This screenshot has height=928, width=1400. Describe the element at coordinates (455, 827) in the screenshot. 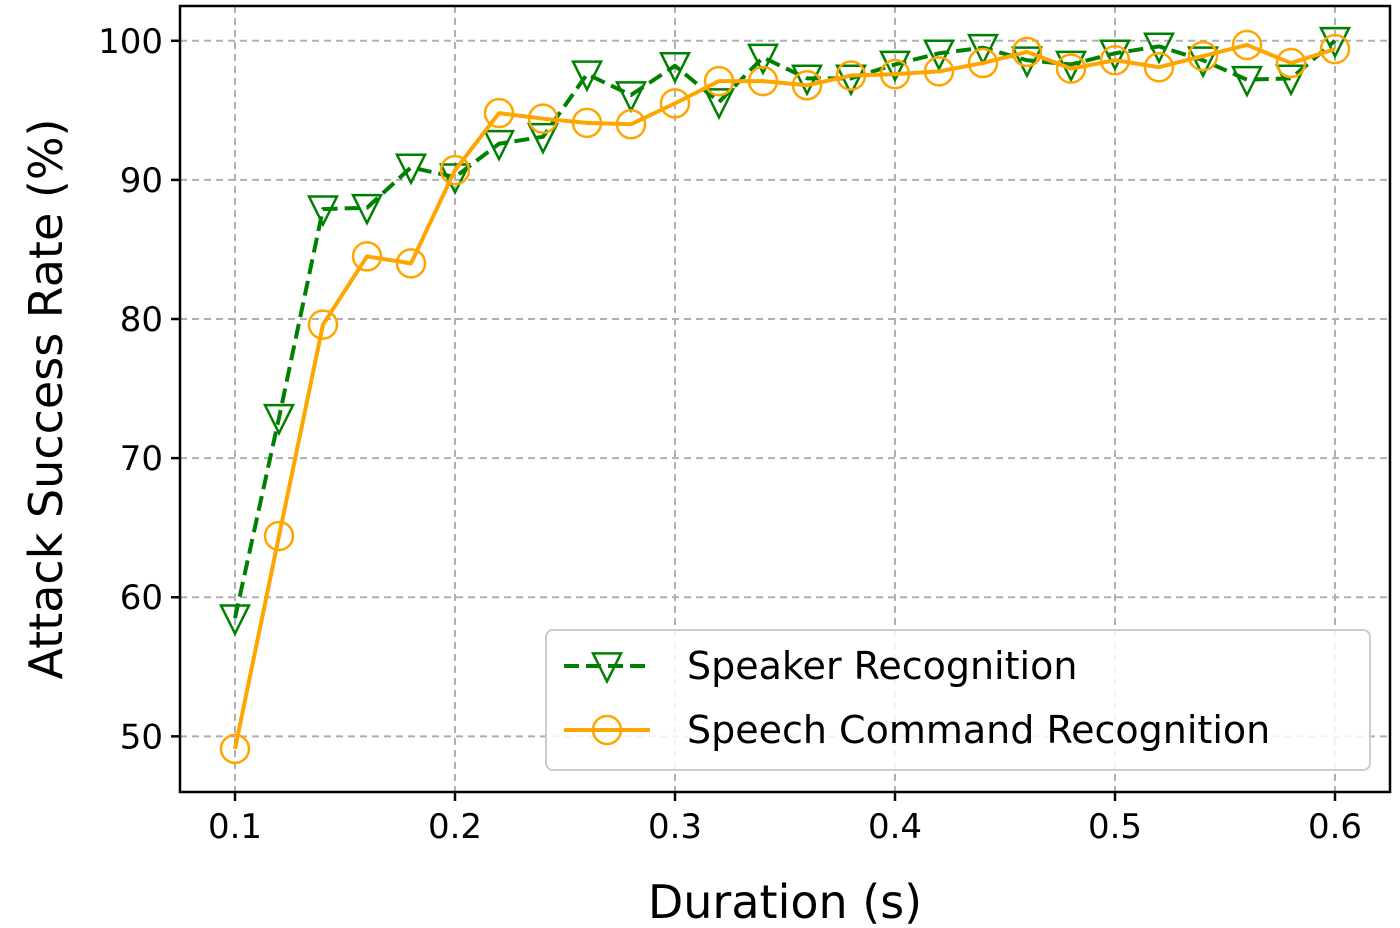

I see `x-tick-label: 0.2` at that location.